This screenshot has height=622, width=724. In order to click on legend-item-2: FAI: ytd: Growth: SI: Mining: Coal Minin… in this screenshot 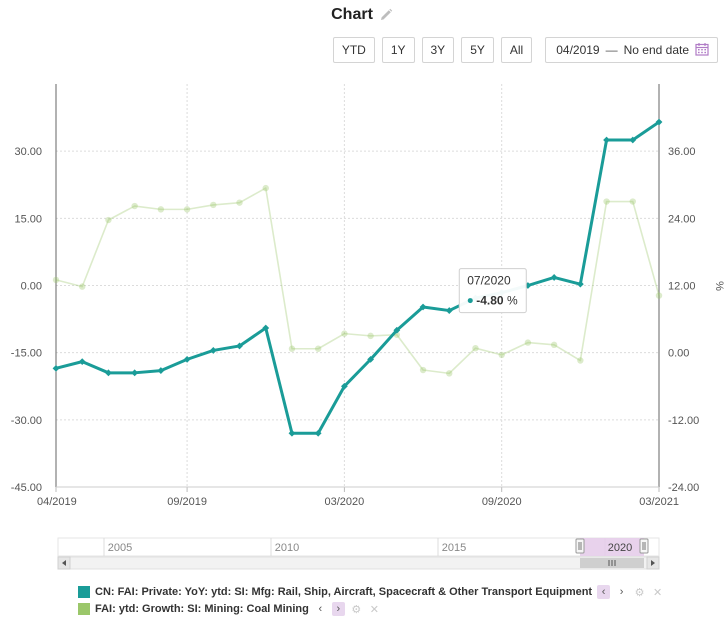, I will do `click(371, 609)`.